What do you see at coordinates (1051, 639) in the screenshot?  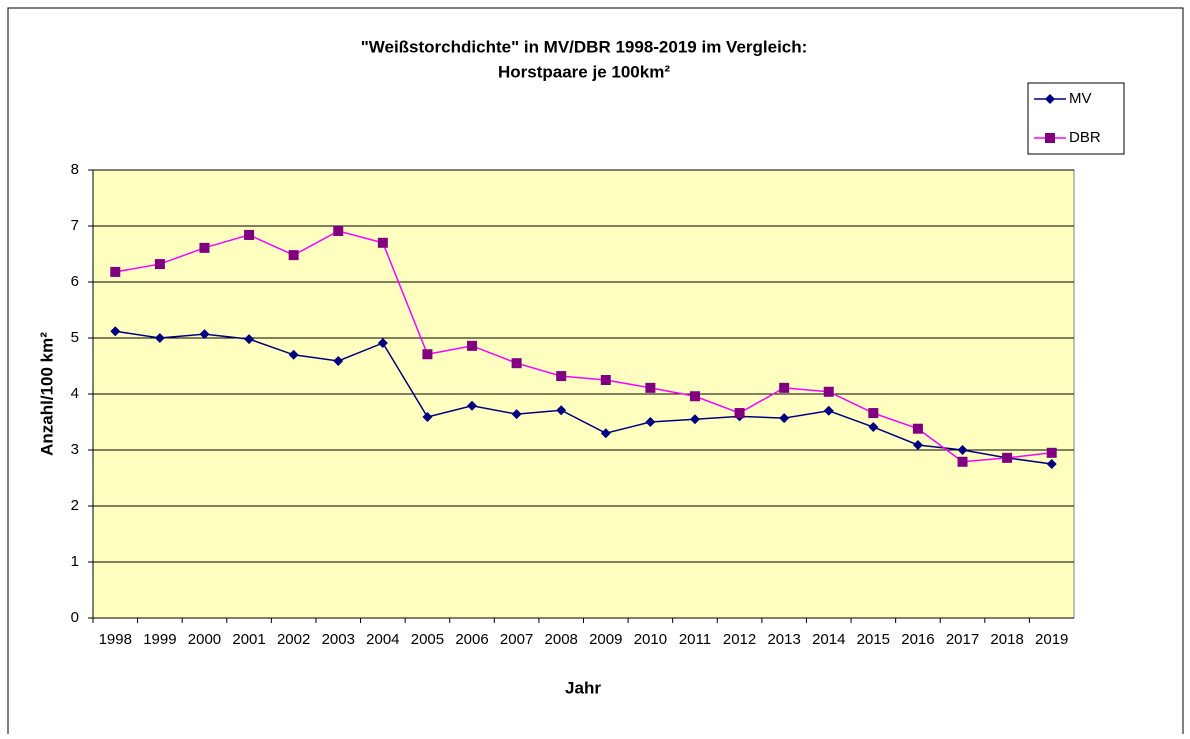 I see `x-tick-label: 2019` at bounding box center [1051, 639].